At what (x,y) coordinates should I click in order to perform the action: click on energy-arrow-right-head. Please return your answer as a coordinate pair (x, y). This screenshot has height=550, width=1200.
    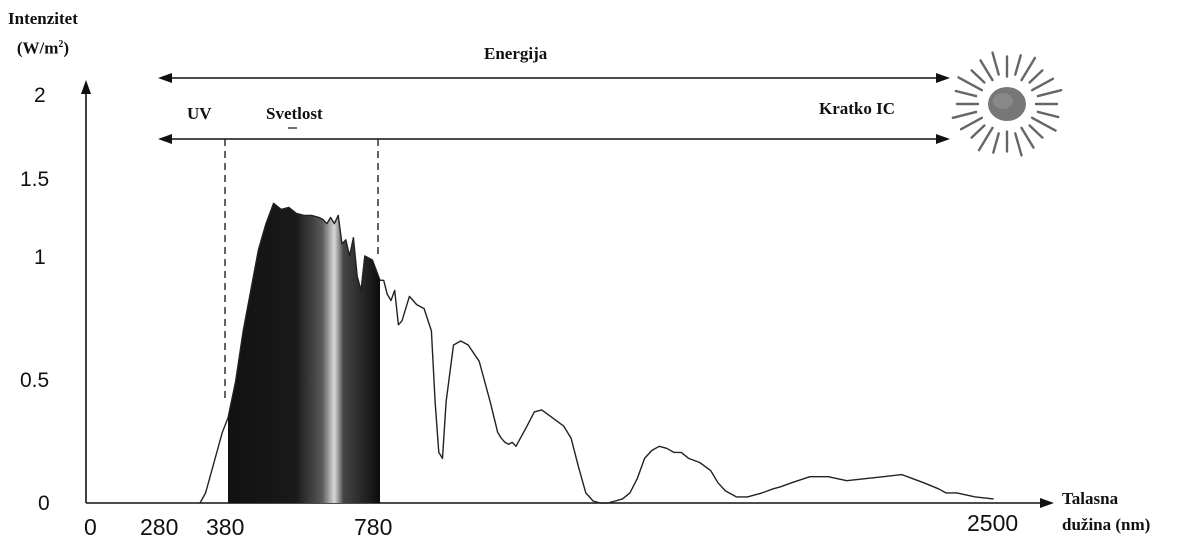
    Looking at the image, I should click on (943, 78).